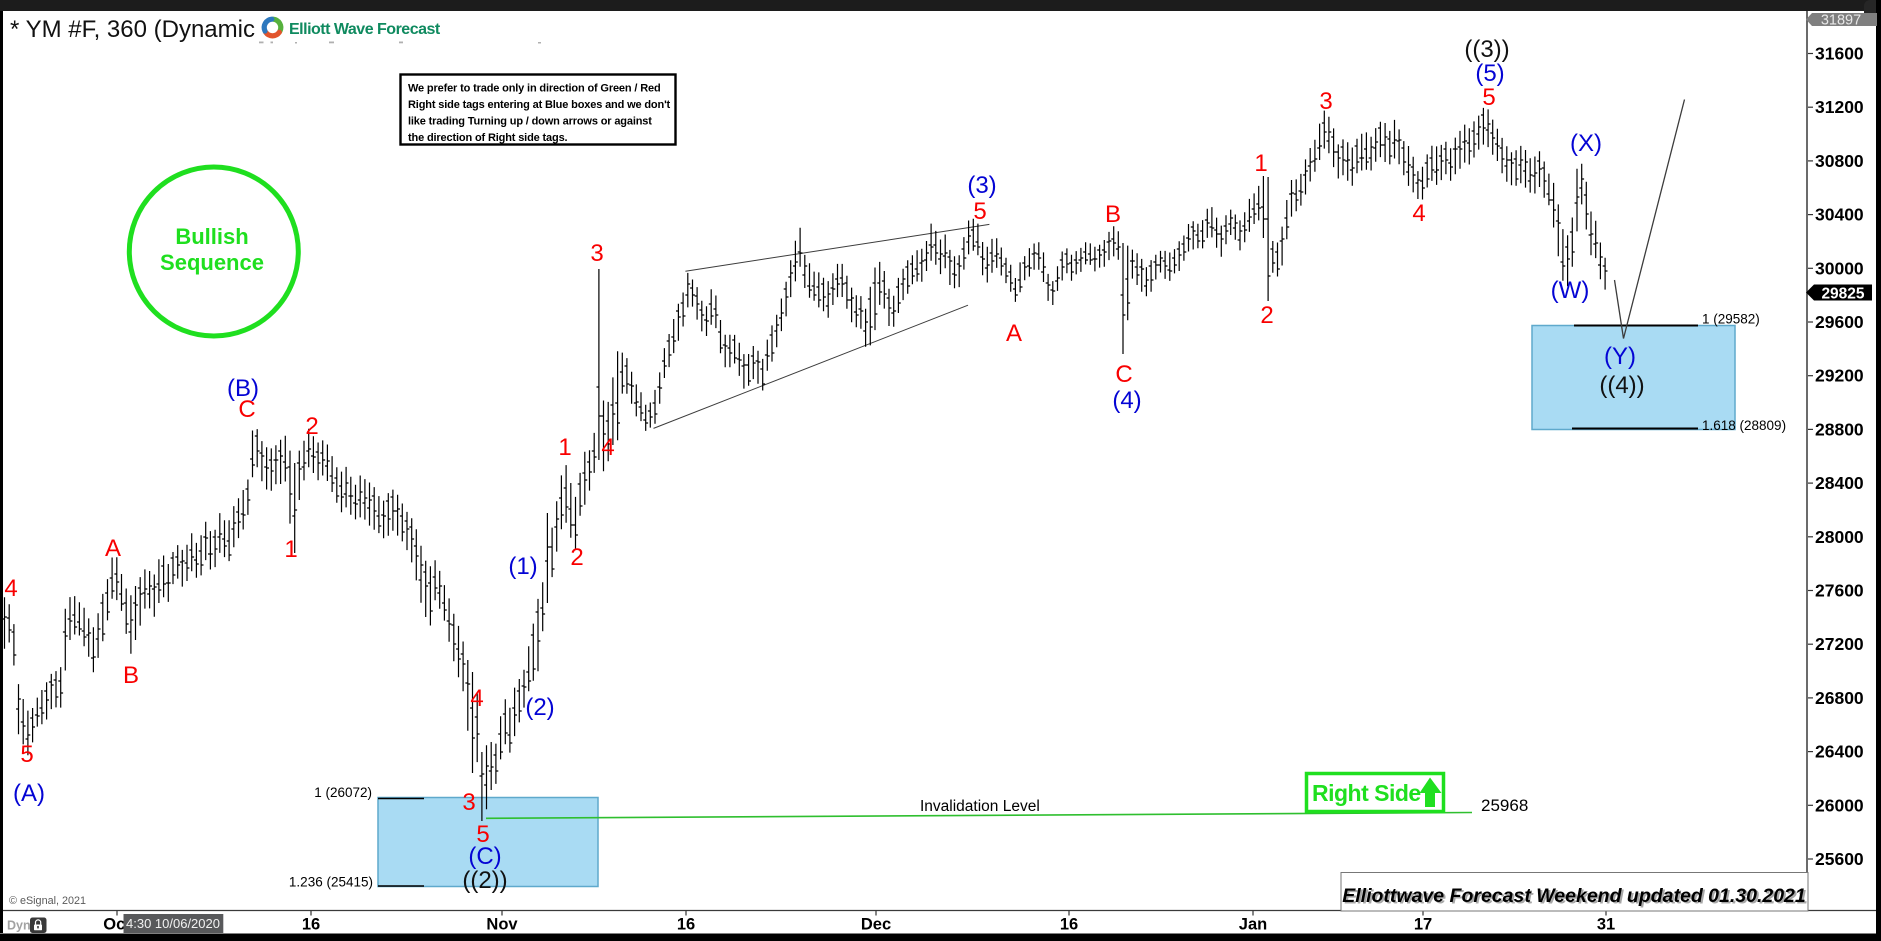 The height and width of the screenshot is (941, 1881). Describe the element at coordinates (1126, 400) in the screenshot. I see `svg-text: (4)` at that location.